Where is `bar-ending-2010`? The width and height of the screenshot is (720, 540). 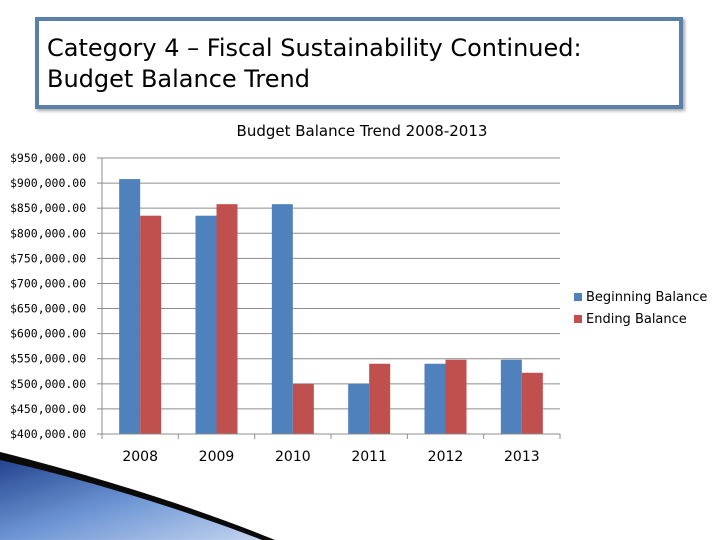 bar-ending-2010 is located at coordinates (303, 408).